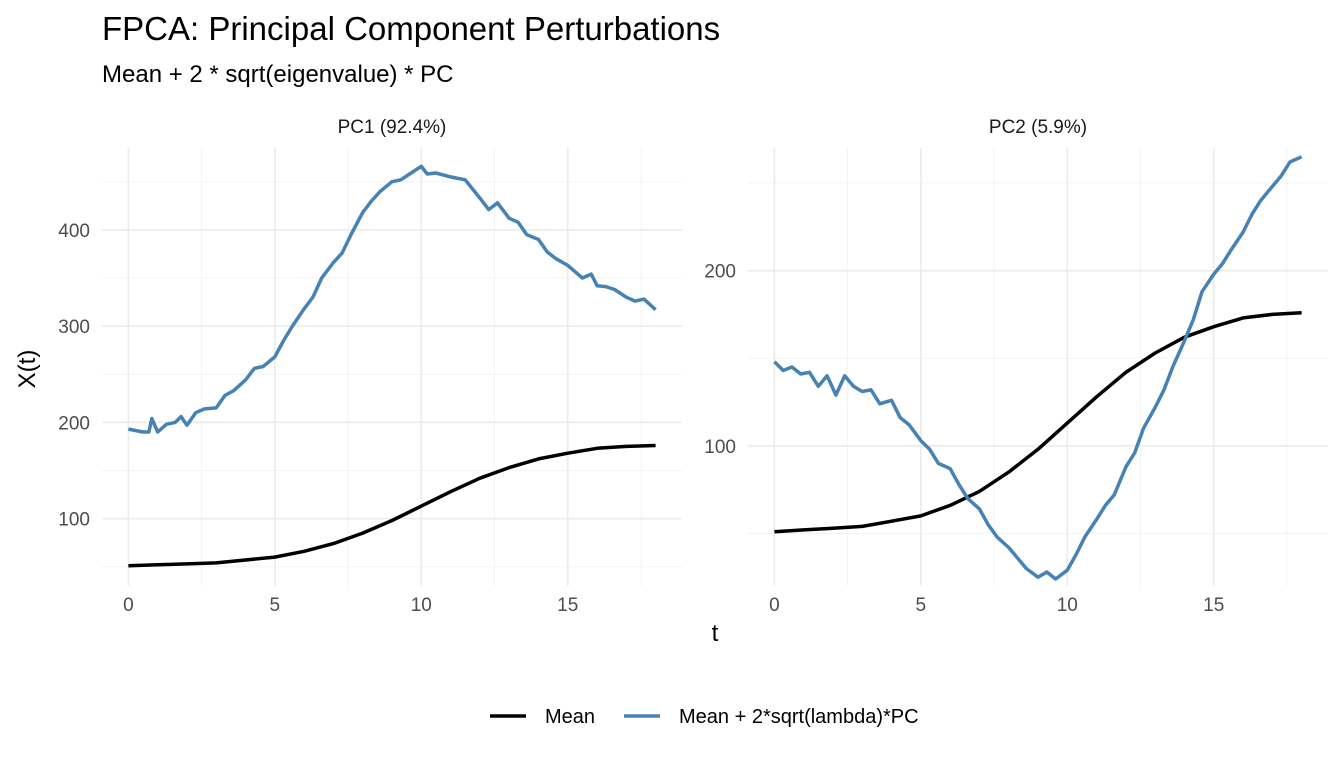 This screenshot has width=1344, height=768. Describe the element at coordinates (27, 369) in the screenshot. I see `y-axis-label: X(t)` at that location.